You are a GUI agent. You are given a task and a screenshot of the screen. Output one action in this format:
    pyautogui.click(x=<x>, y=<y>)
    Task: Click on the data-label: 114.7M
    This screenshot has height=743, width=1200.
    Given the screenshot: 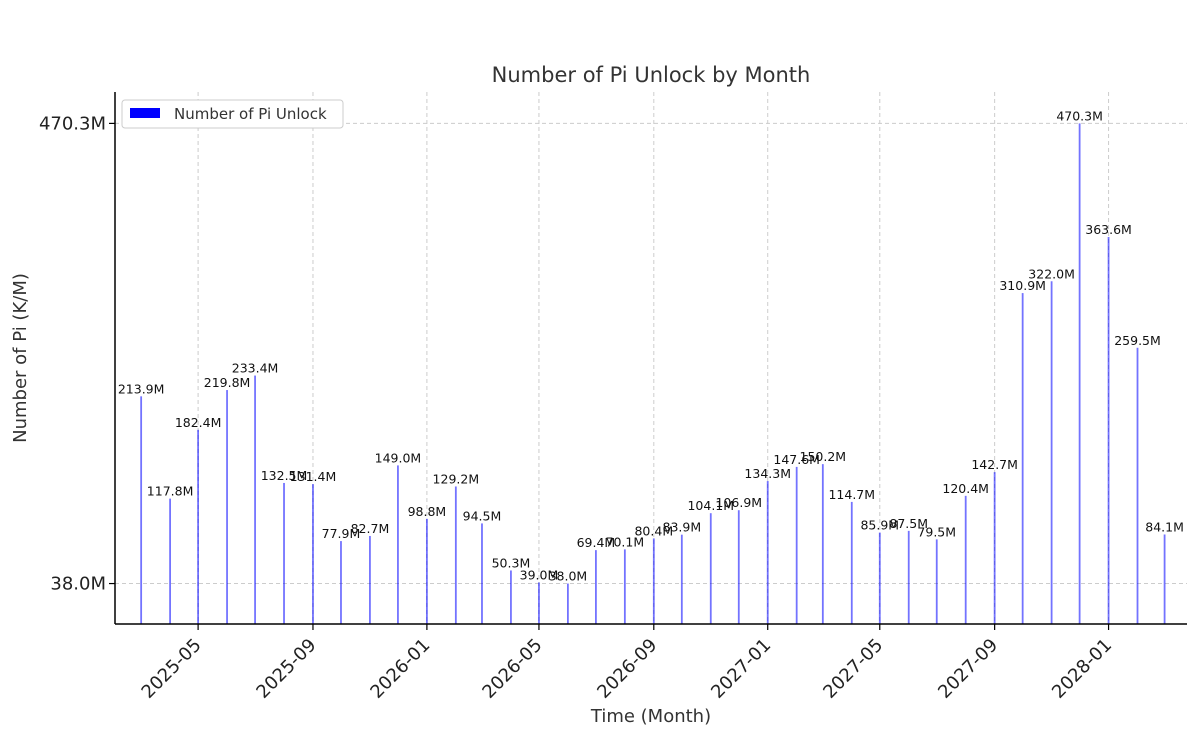 What is the action you would take?
    pyautogui.click(x=851, y=494)
    